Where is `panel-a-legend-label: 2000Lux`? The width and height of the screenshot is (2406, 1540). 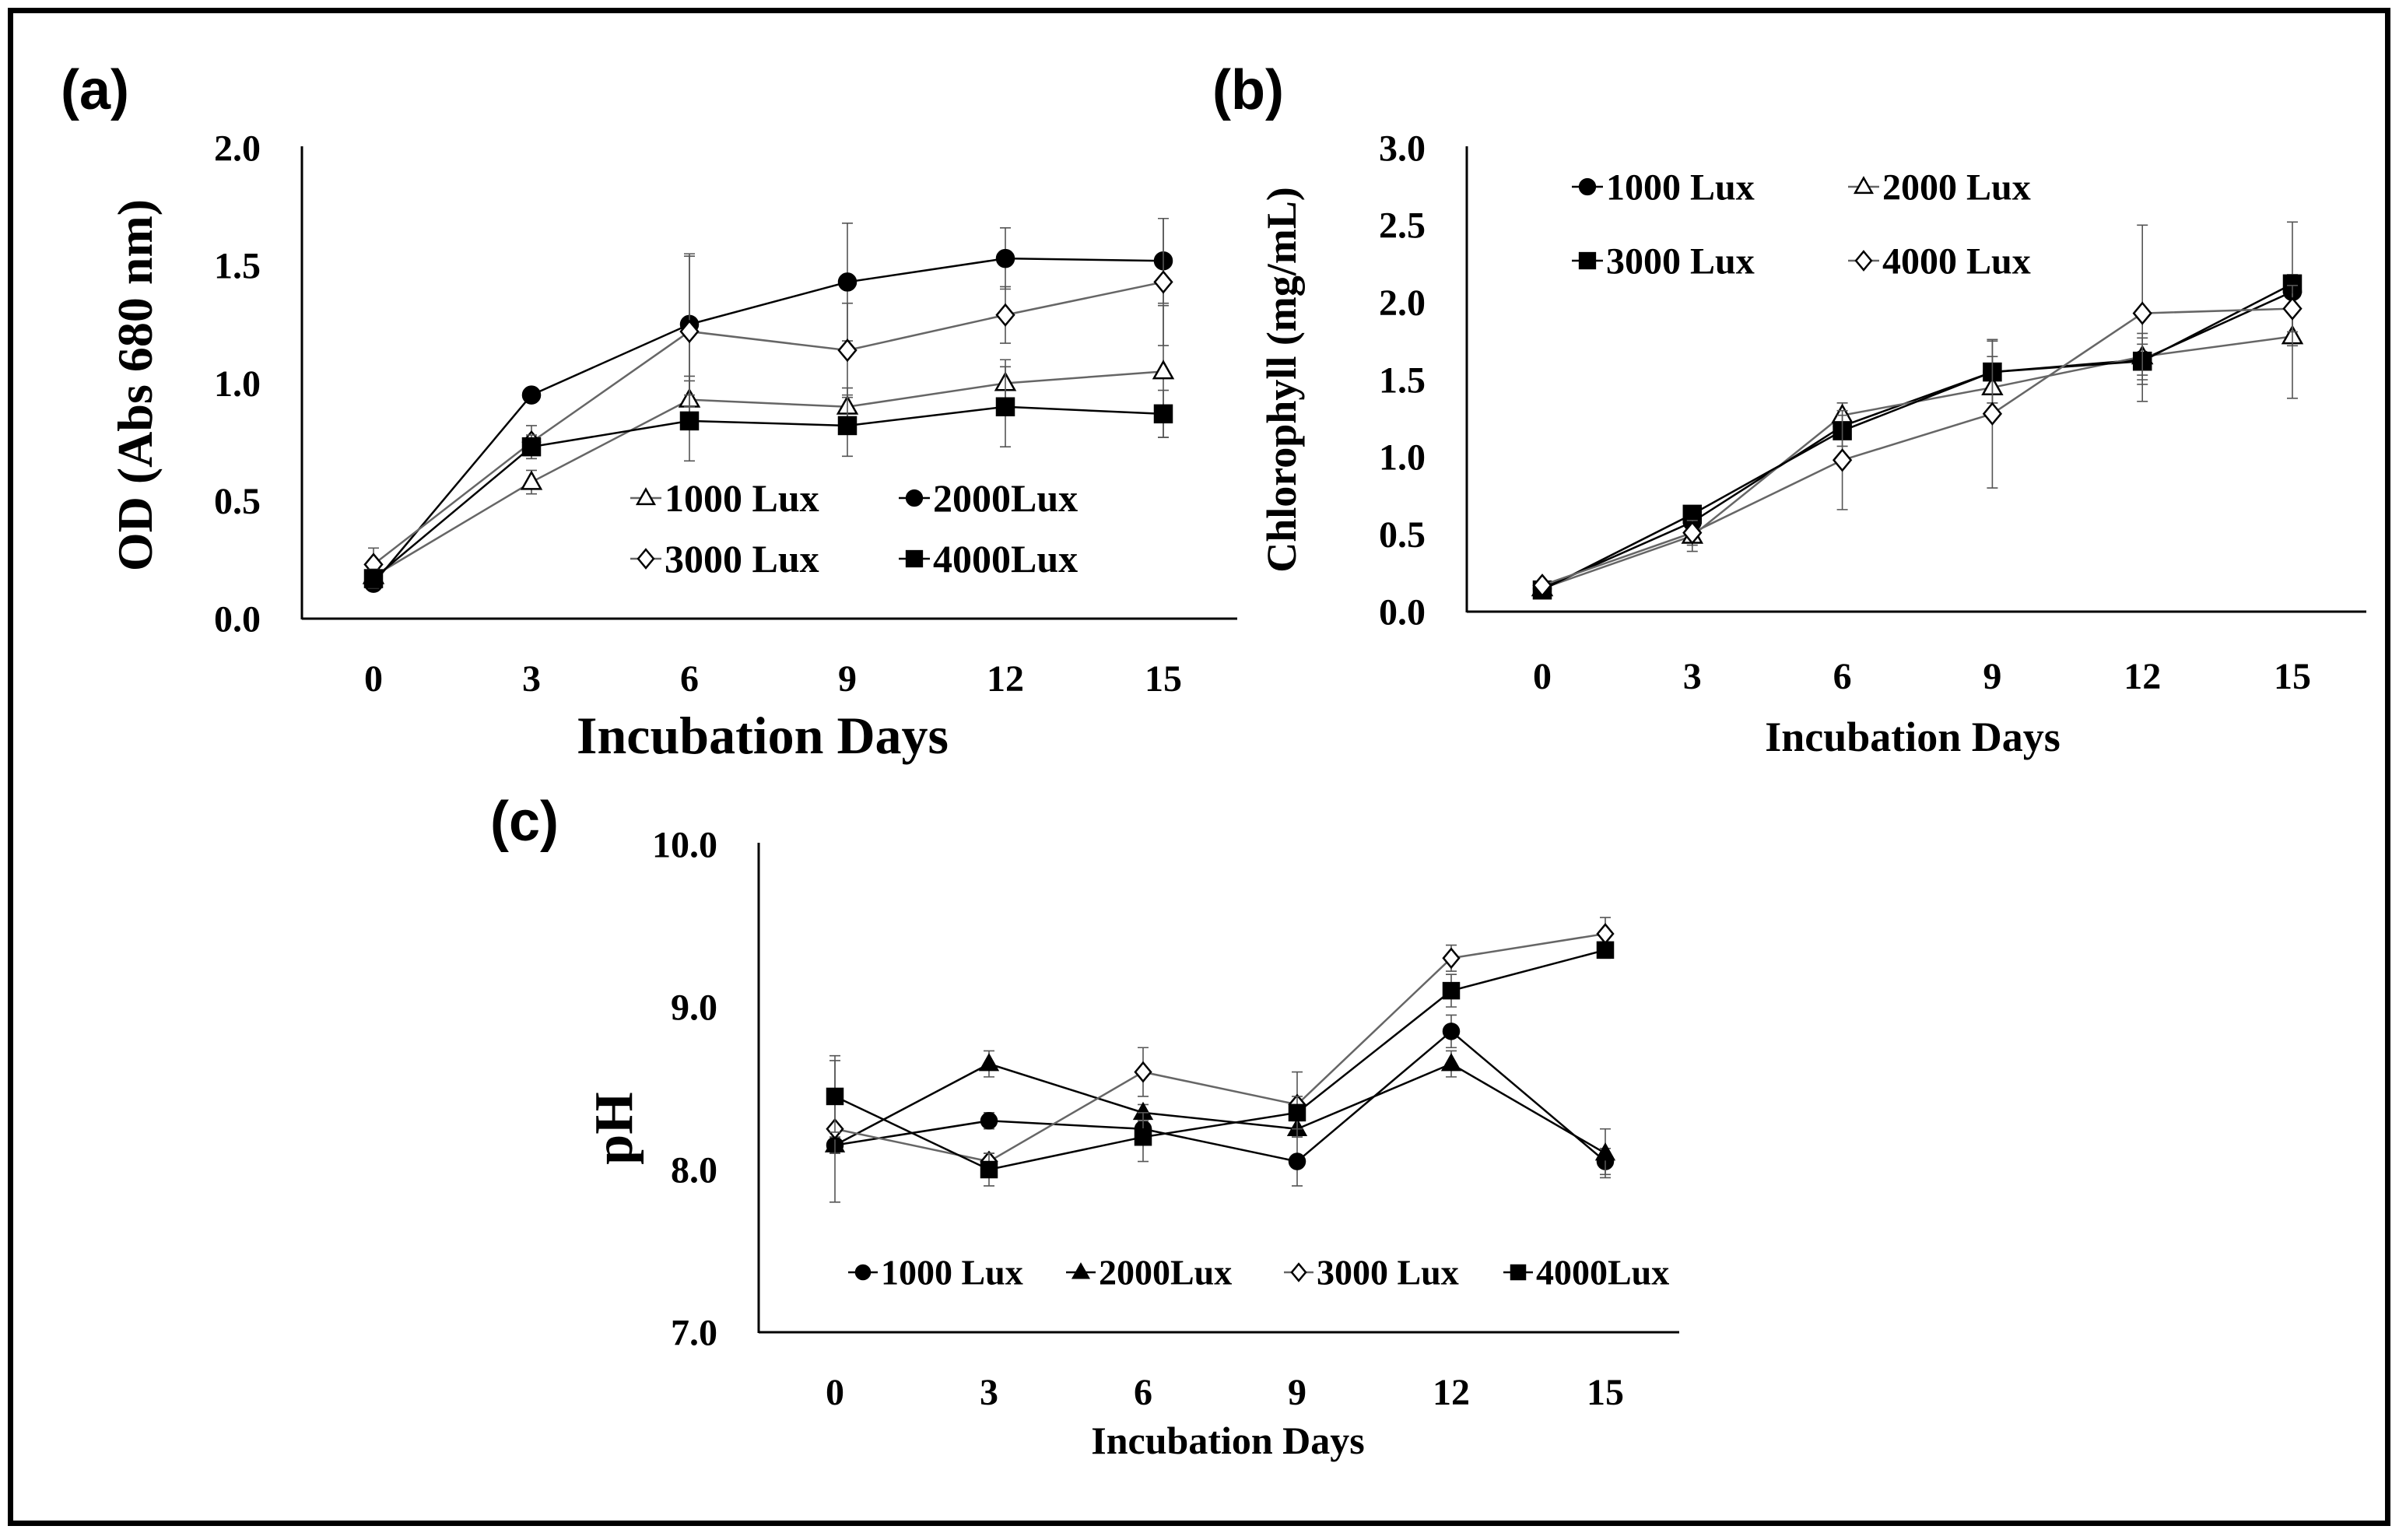
panel-a-legend-label: 2000Lux is located at coordinates (1005, 498).